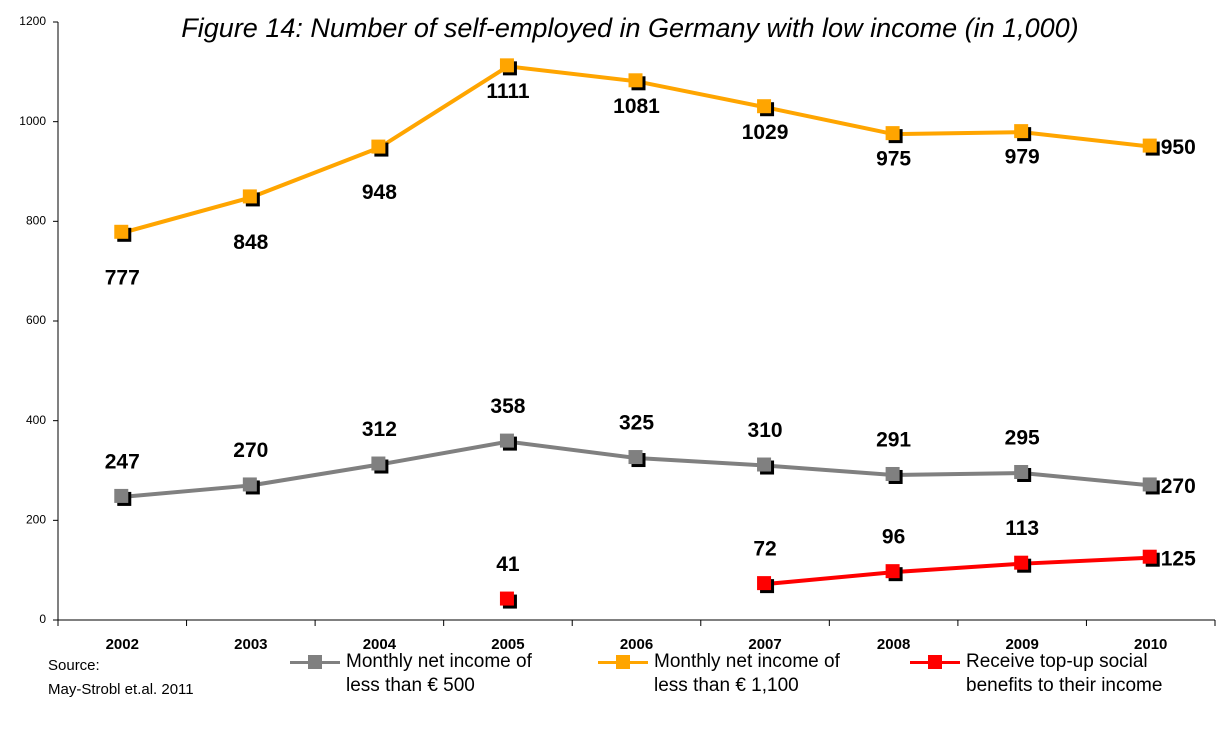 The image size is (1220, 731). What do you see at coordinates (893, 159) in the screenshot?
I see `data-label: 975` at bounding box center [893, 159].